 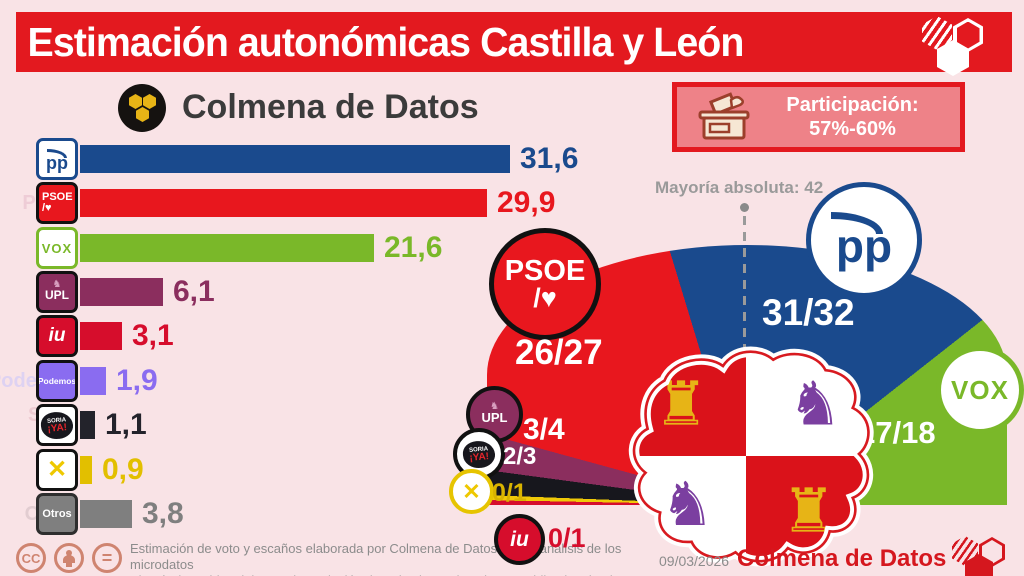 I want to click on majority-dot, so click(x=744, y=207).